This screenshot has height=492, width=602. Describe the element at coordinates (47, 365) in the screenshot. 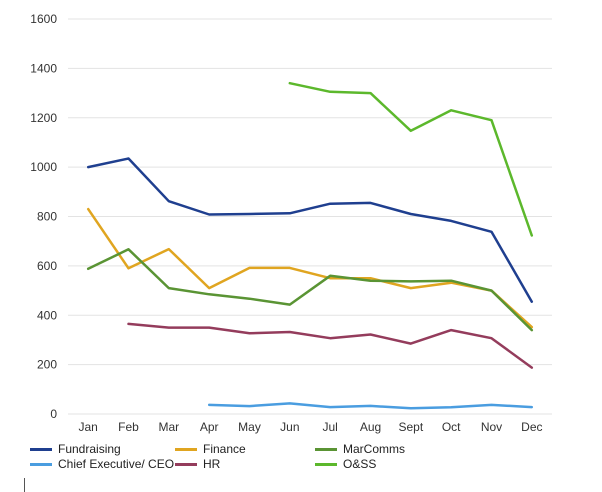

I see `y-tick-label: 200` at that location.